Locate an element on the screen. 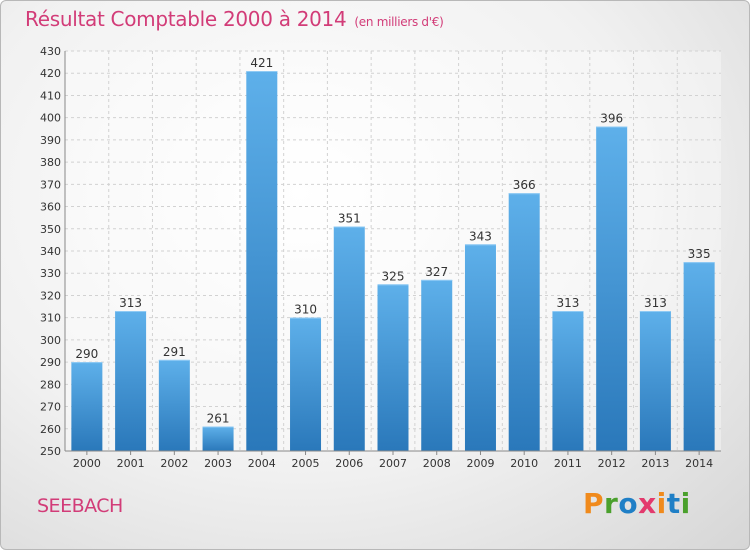  y-tick-label: 390 is located at coordinates (50, 140).